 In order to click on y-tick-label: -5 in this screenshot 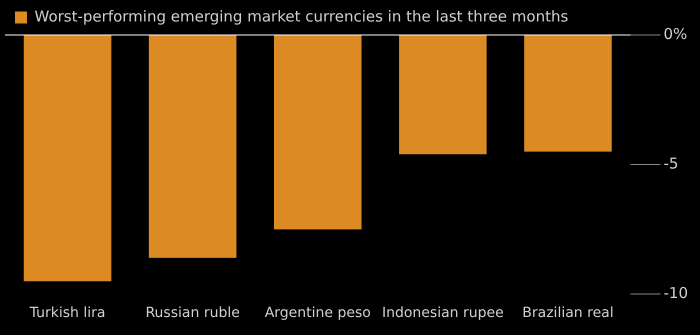, I will do `click(671, 163)`.